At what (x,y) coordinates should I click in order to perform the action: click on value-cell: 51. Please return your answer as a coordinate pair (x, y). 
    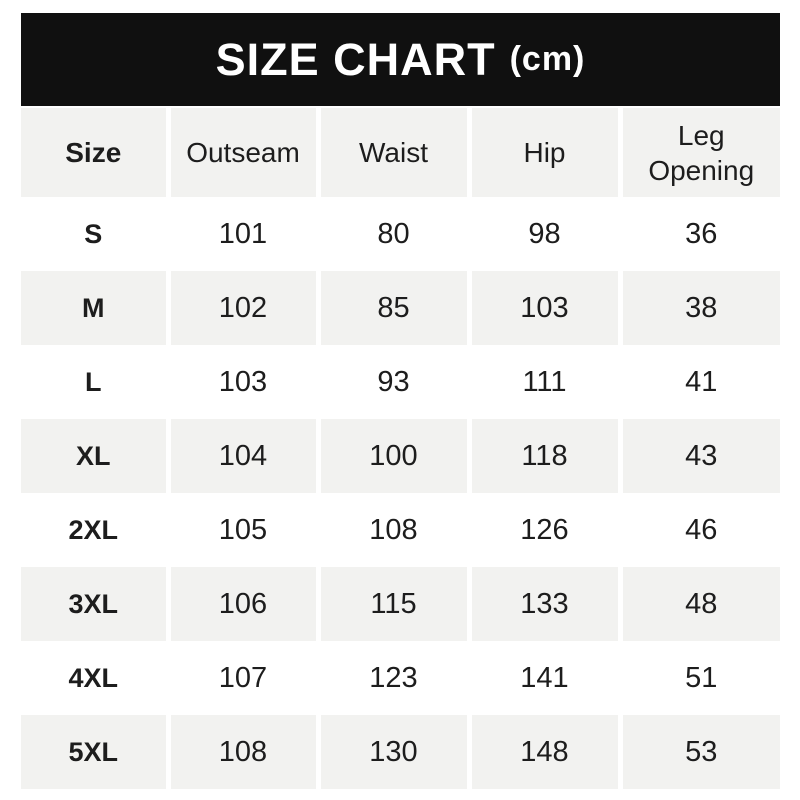
    Looking at the image, I should click on (698, 678).